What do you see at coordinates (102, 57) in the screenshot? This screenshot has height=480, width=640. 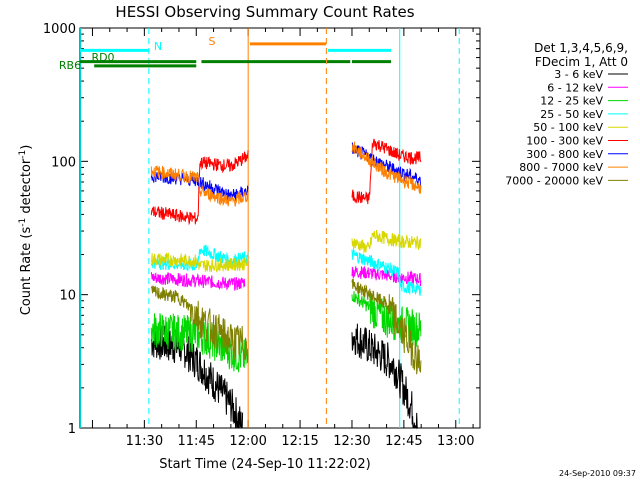 I see `flag-label: RD0` at bounding box center [102, 57].